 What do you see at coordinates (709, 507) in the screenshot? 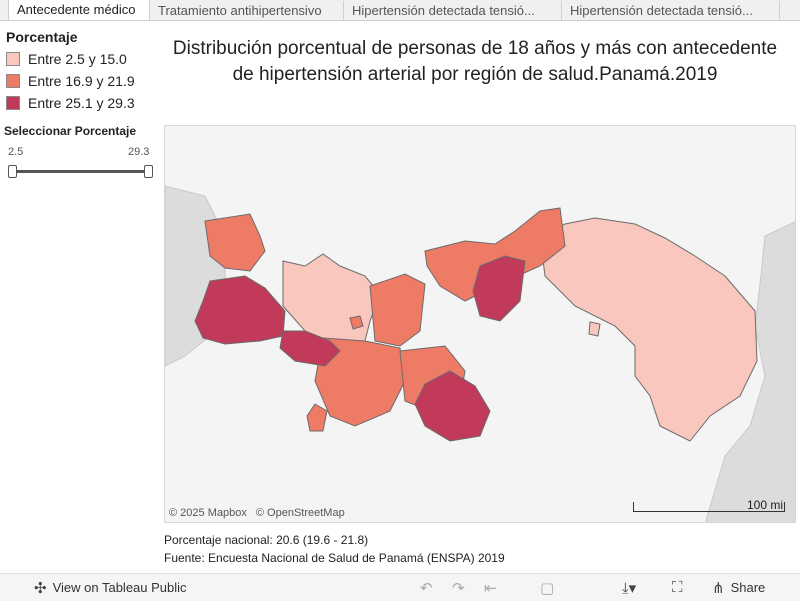
I see `map-scale-bar` at bounding box center [709, 507].